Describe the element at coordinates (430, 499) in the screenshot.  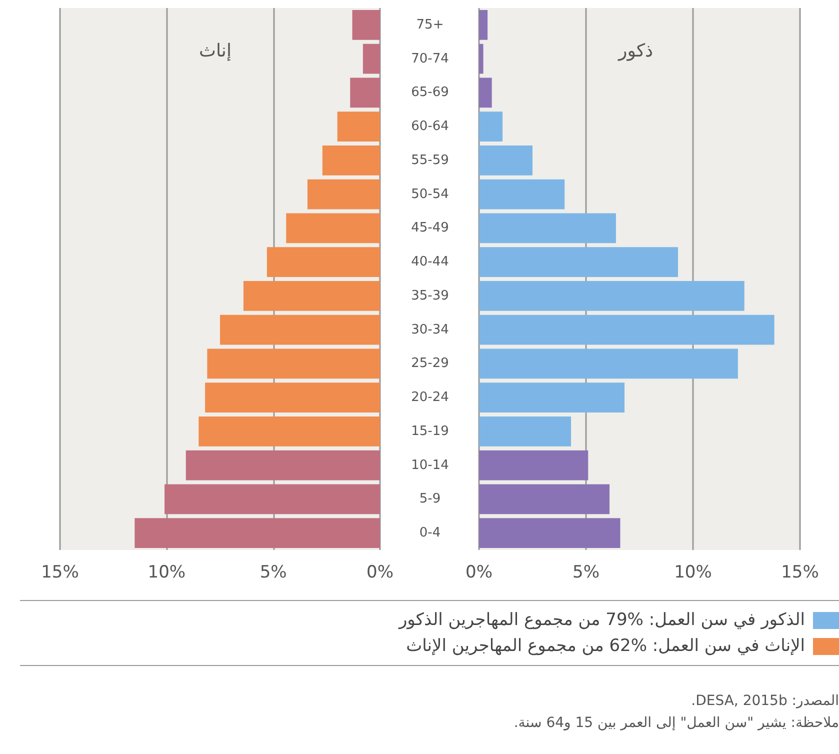
I see `y-tick-label: 5-9` at that location.